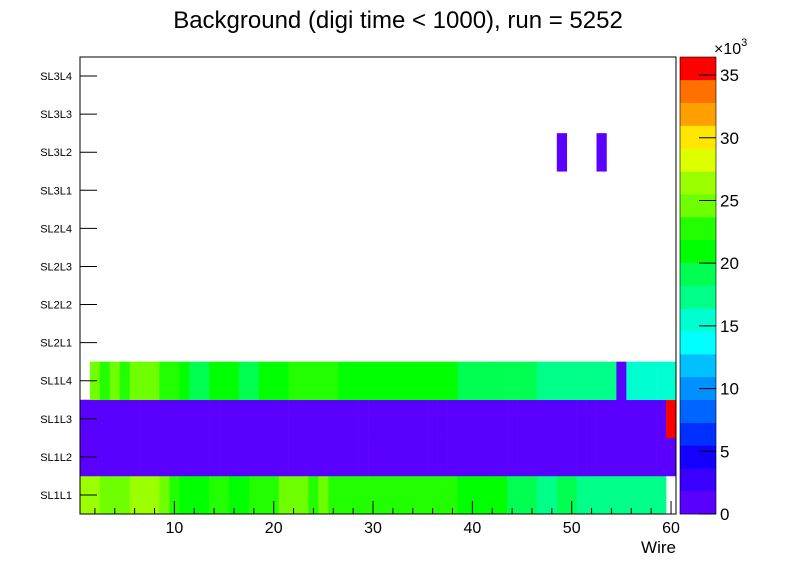  Describe the element at coordinates (56, 153) in the screenshot. I see `y-tick-label: SL3L2` at that location.